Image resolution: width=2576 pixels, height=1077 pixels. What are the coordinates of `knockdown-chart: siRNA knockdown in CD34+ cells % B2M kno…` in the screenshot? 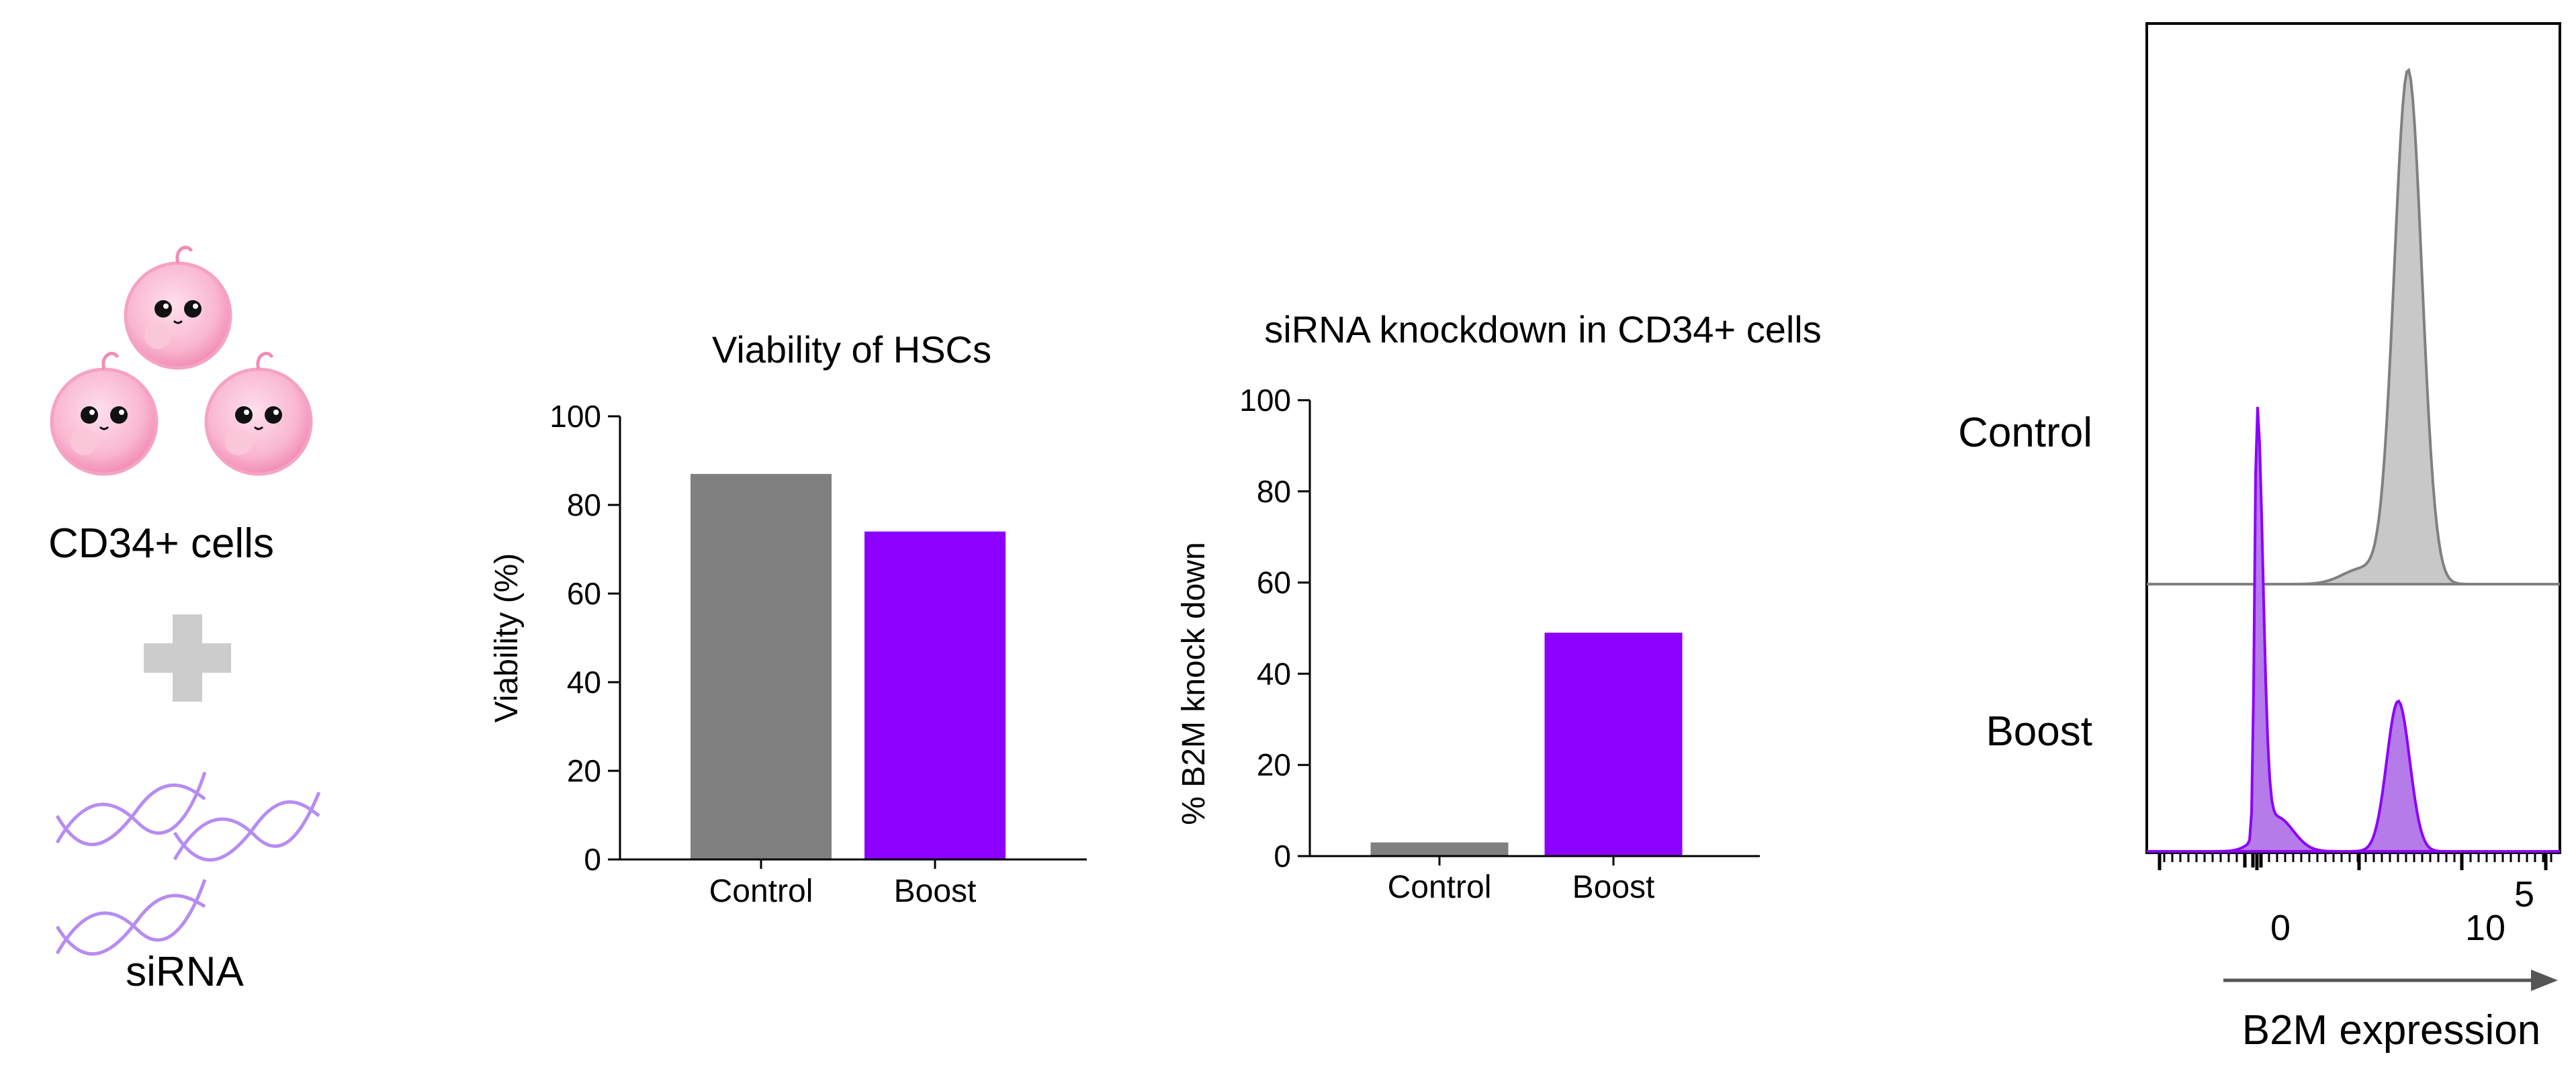 It's located at (1499, 606).